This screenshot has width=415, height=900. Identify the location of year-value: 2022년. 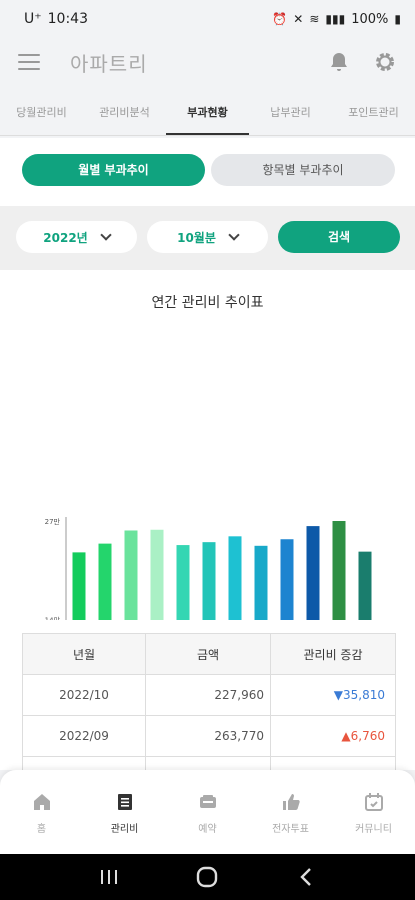
(65, 237).